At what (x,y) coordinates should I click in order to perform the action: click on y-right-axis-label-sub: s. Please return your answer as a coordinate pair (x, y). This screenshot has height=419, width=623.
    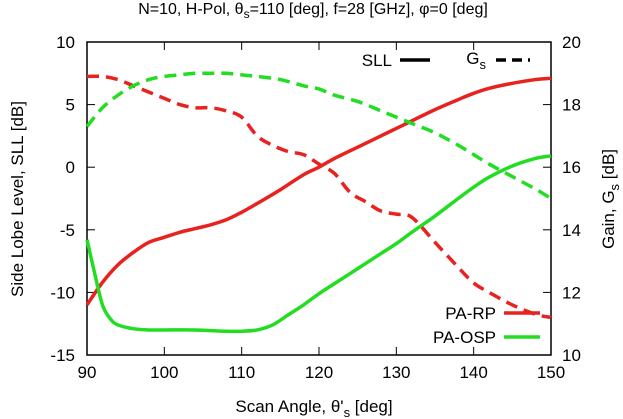
    Looking at the image, I should click on (614, 186).